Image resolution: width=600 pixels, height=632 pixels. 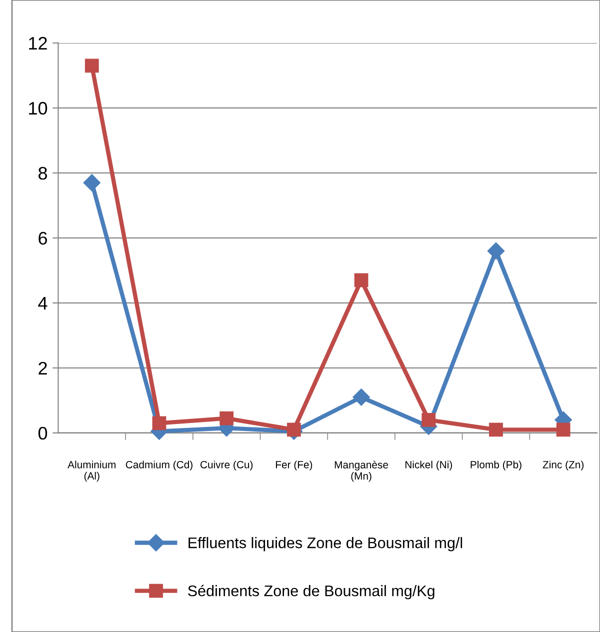 I want to click on y-tick-label: 8, so click(x=42, y=173).